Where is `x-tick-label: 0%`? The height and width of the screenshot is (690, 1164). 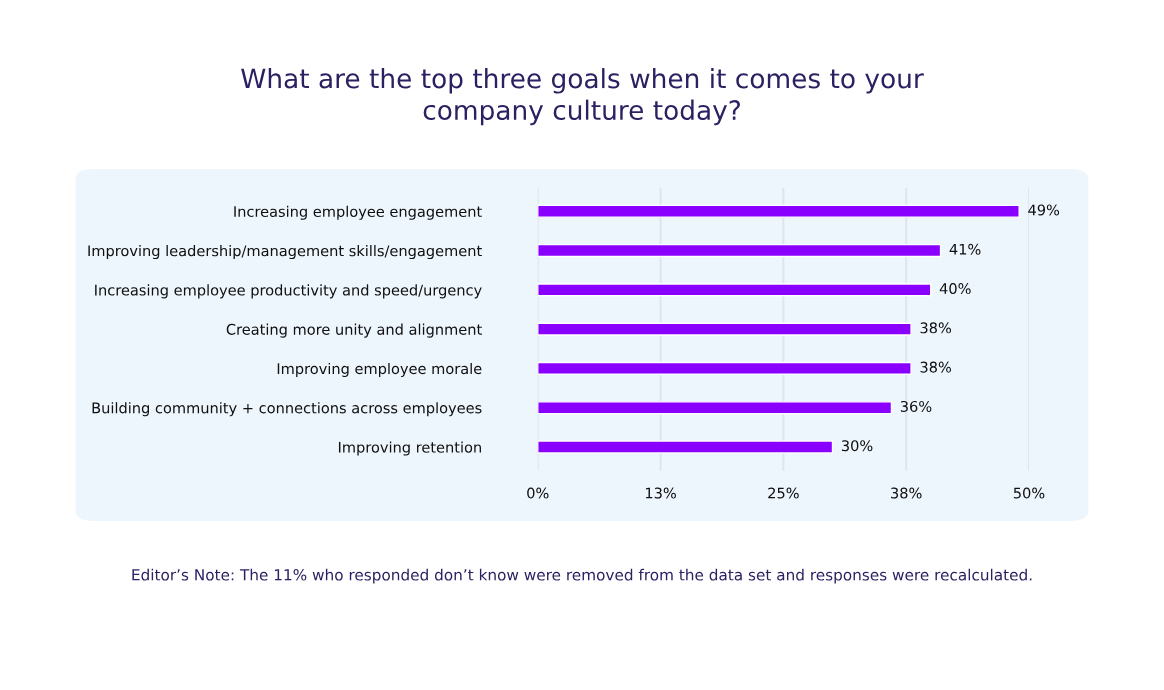
x-tick-label: 0% is located at coordinates (538, 493).